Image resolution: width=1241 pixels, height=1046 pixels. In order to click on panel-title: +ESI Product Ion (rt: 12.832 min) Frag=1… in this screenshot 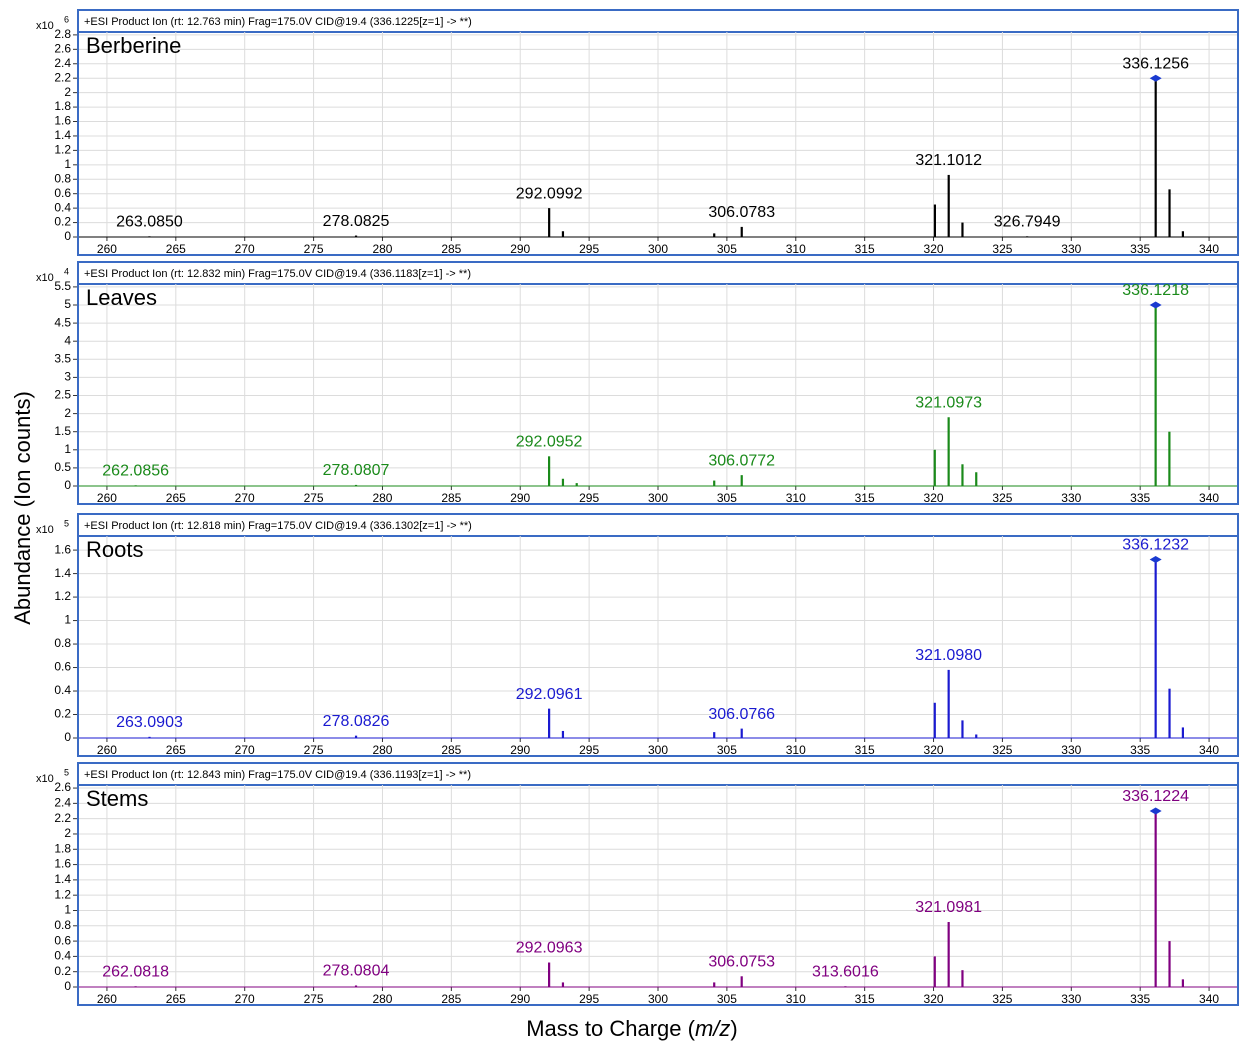, I will do `click(277, 274)`.